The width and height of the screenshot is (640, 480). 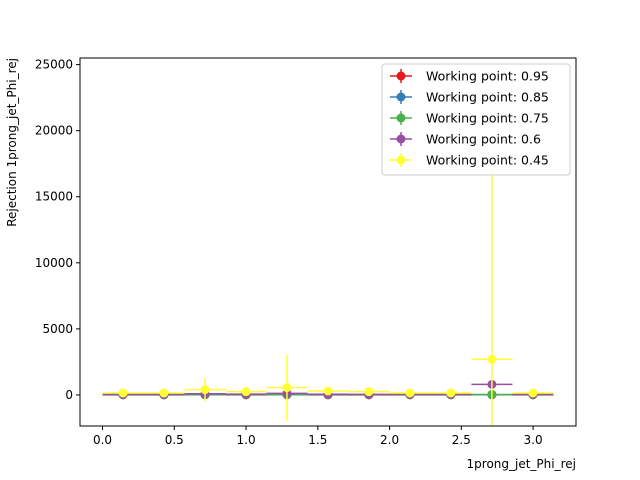 I want to click on y-tick-label: 5000, so click(x=57, y=329).